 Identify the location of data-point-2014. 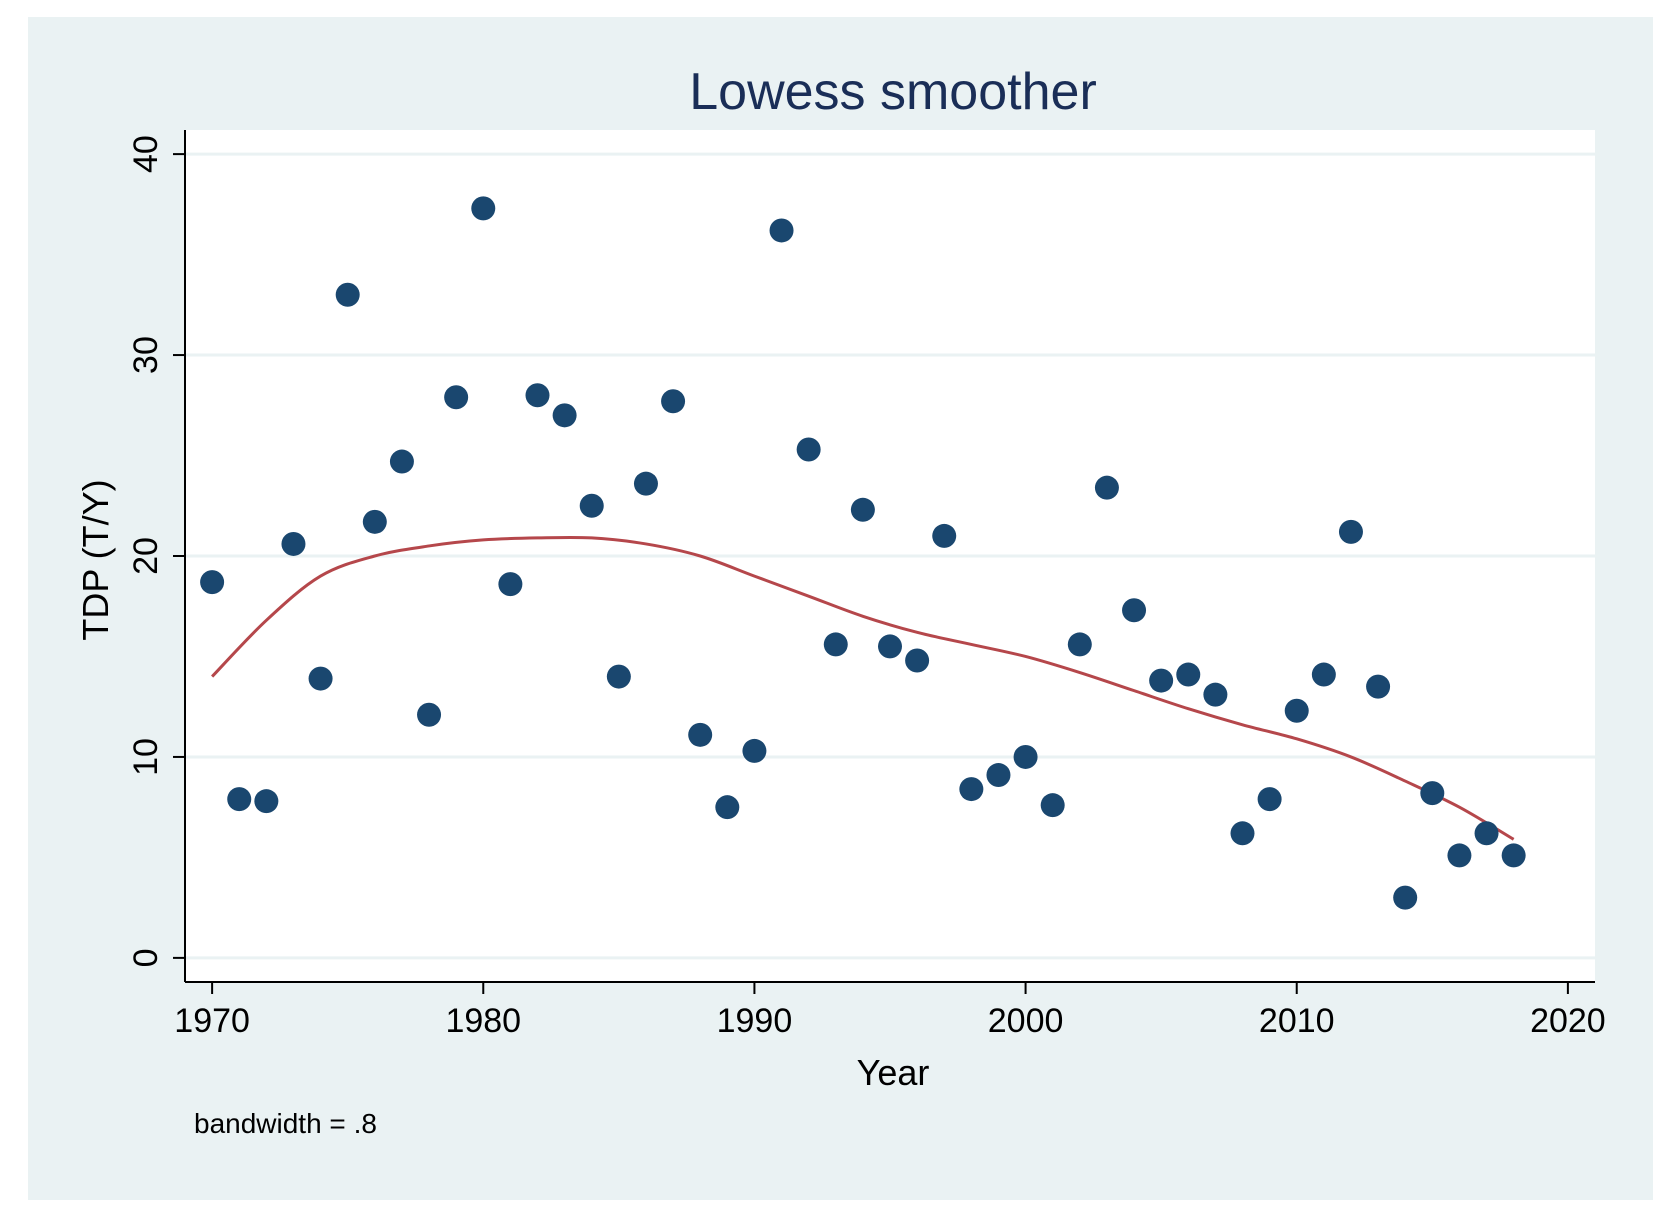
(1405, 897).